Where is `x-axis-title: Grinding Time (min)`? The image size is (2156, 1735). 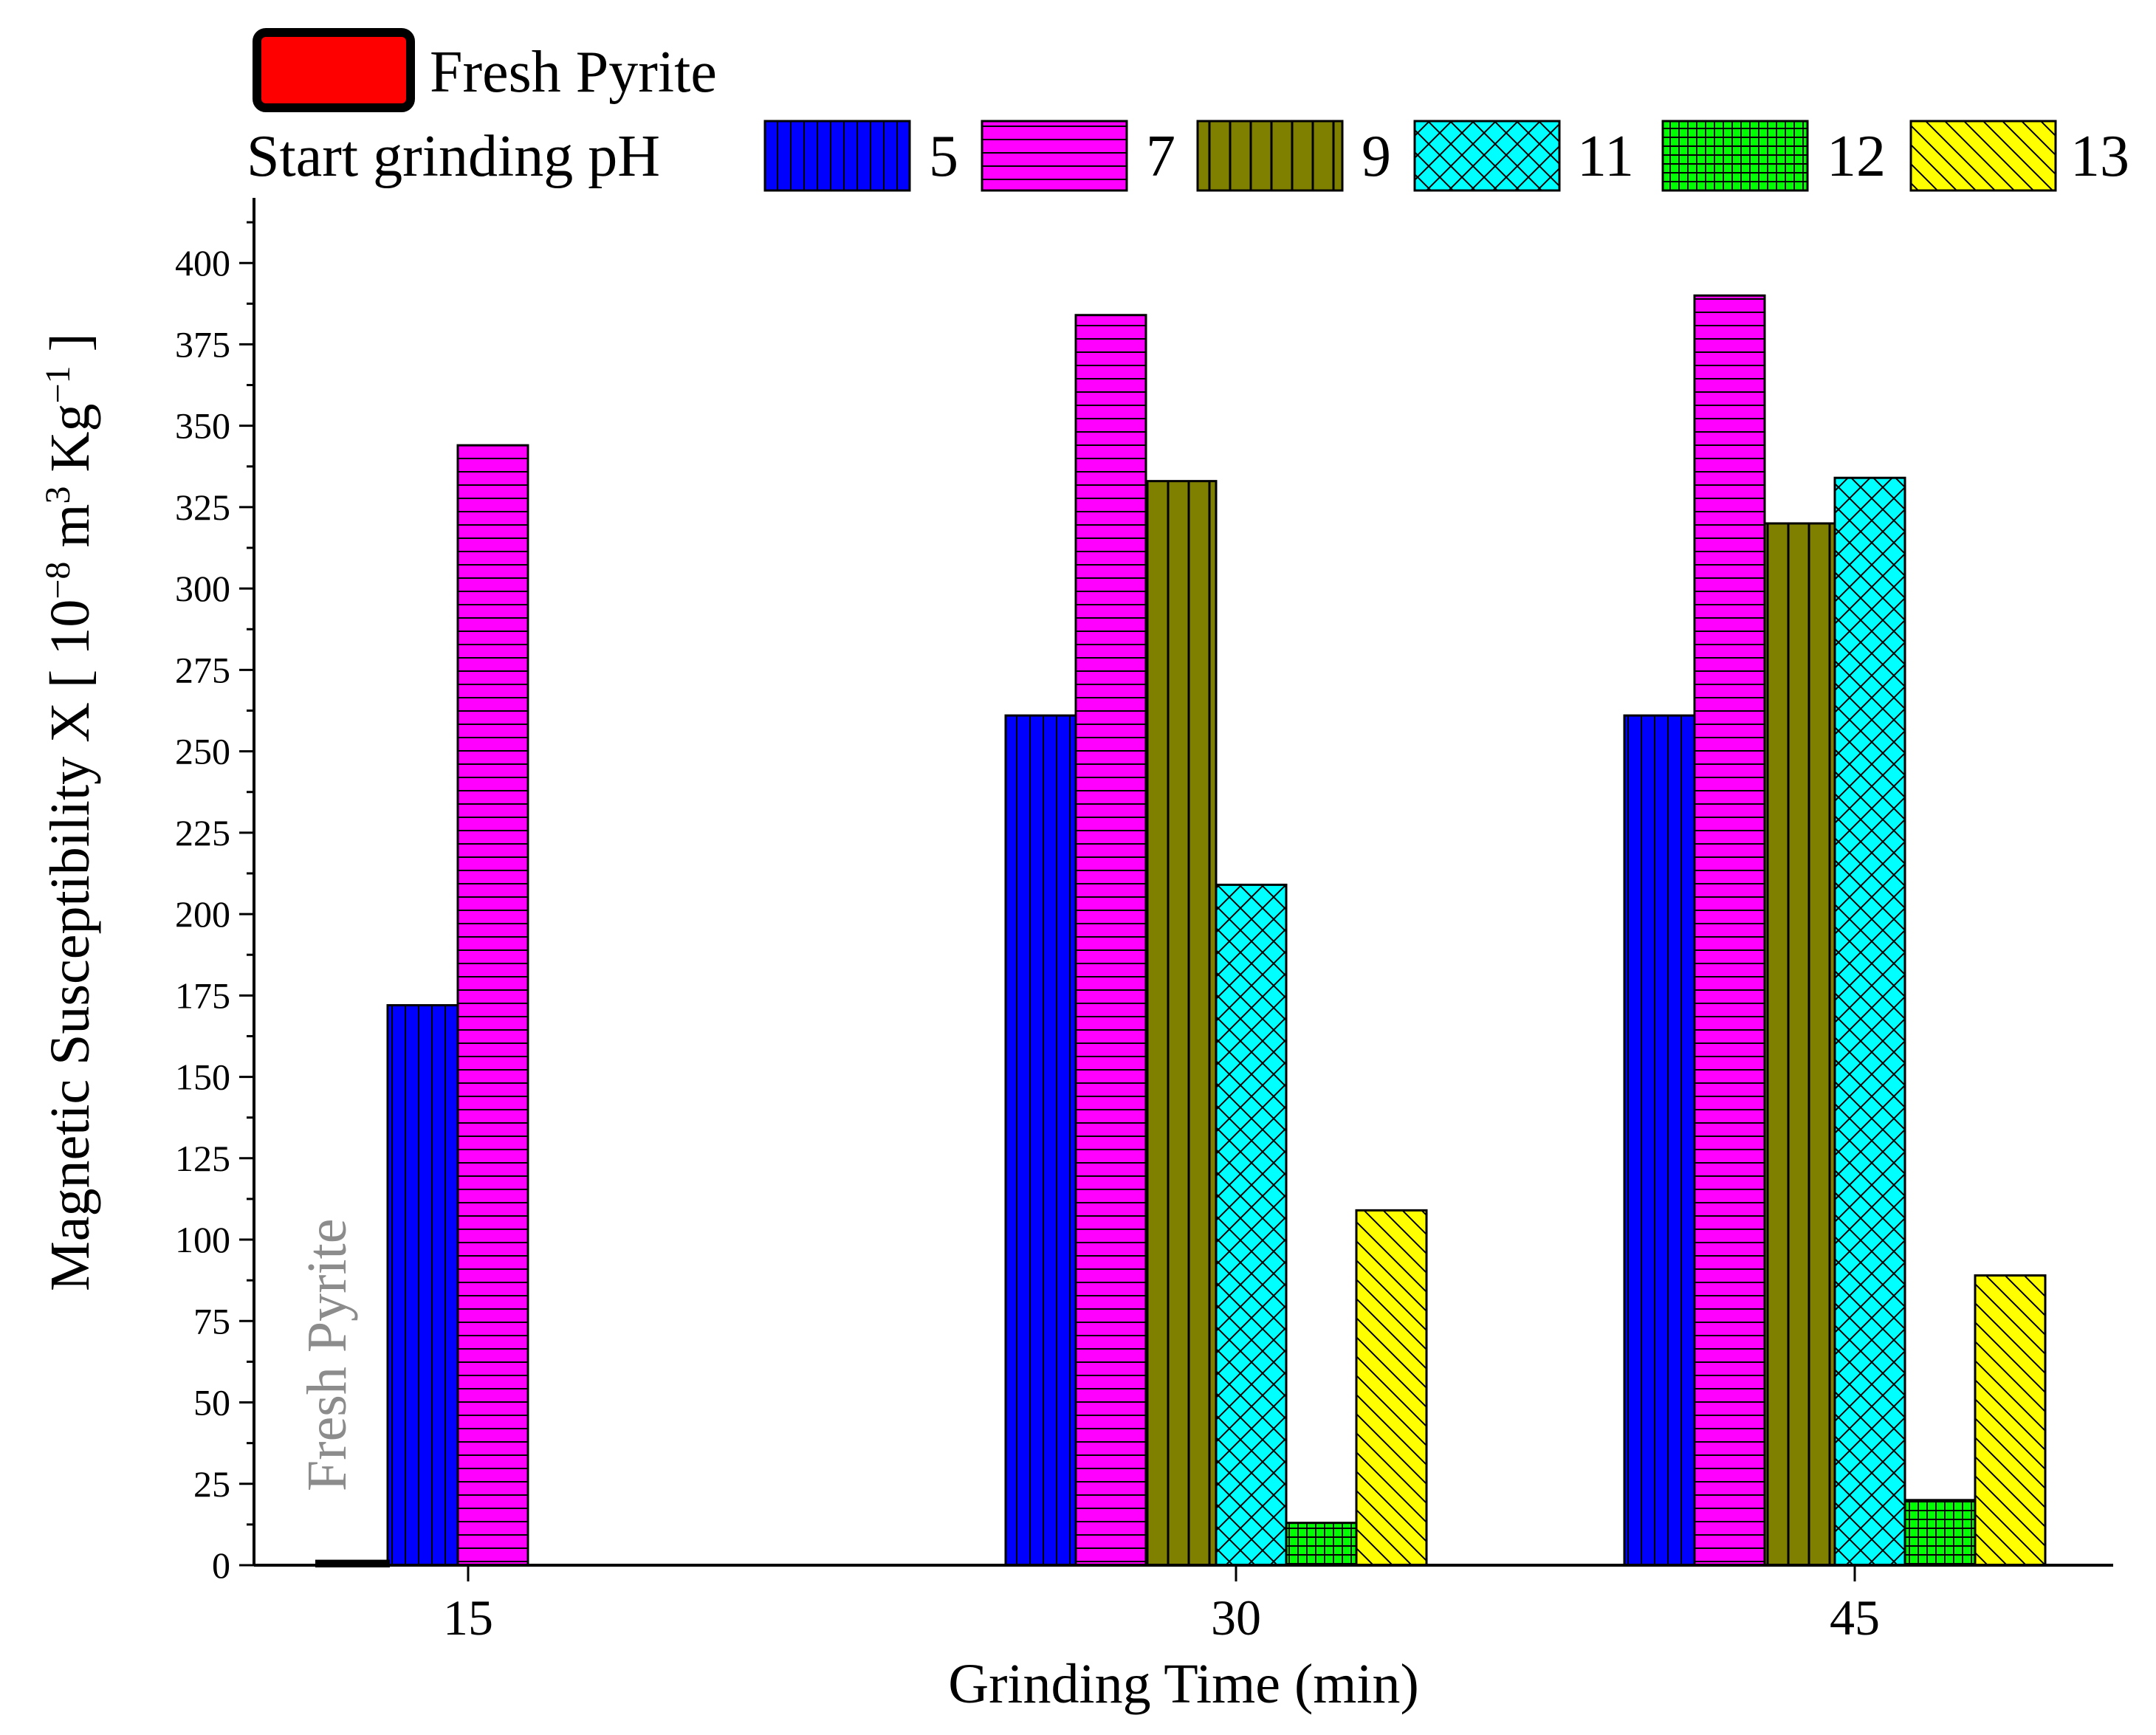
x-axis-title: Grinding Time (min) is located at coordinates (1183, 1684).